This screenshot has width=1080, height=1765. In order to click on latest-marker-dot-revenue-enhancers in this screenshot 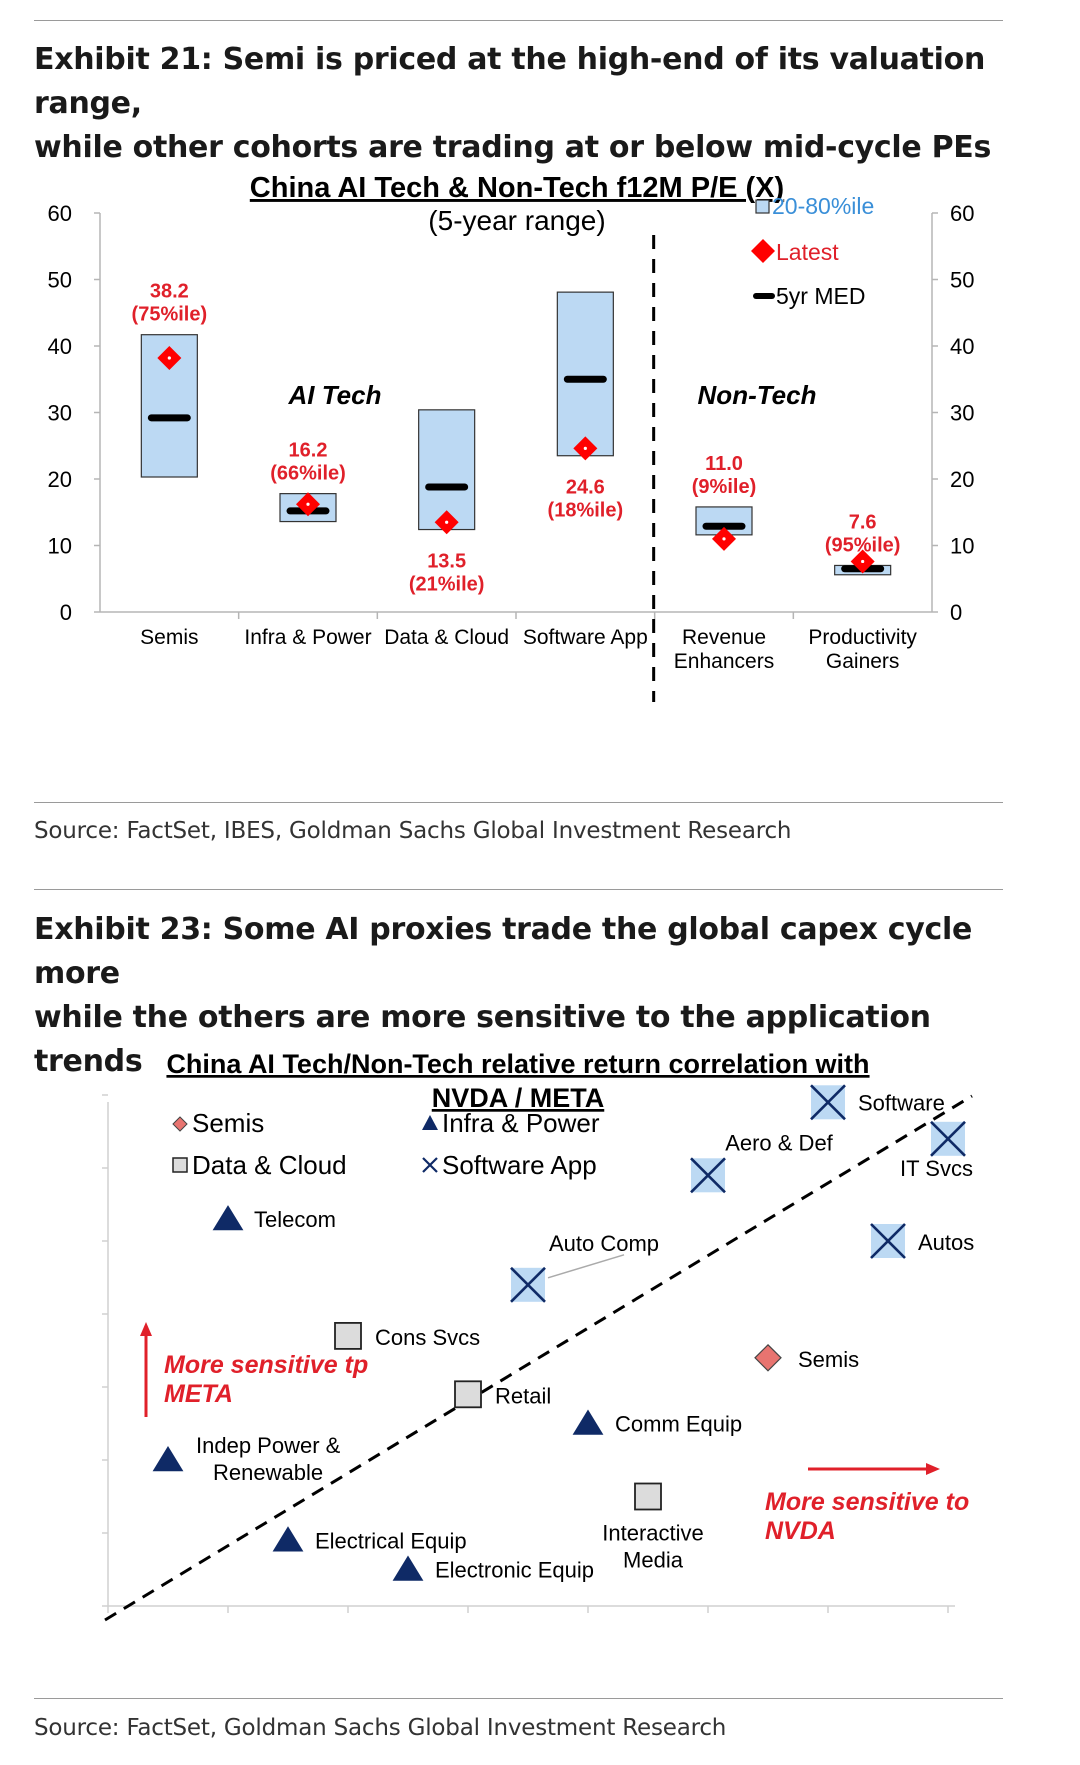, I will do `click(724, 539)`.